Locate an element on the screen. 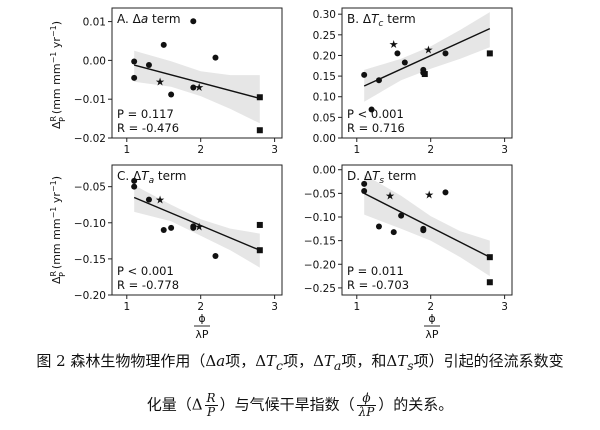 The width and height of the screenshot is (600, 430). panel-title: C. ΔTa term is located at coordinates (151, 177).